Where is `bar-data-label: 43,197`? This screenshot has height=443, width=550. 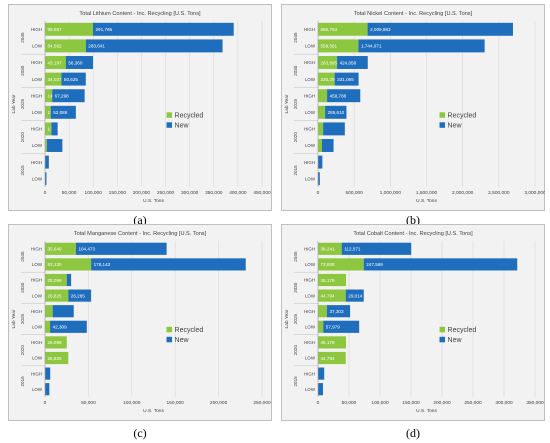 bar-data-label: 43,197 is located at coordinates (55, 62).